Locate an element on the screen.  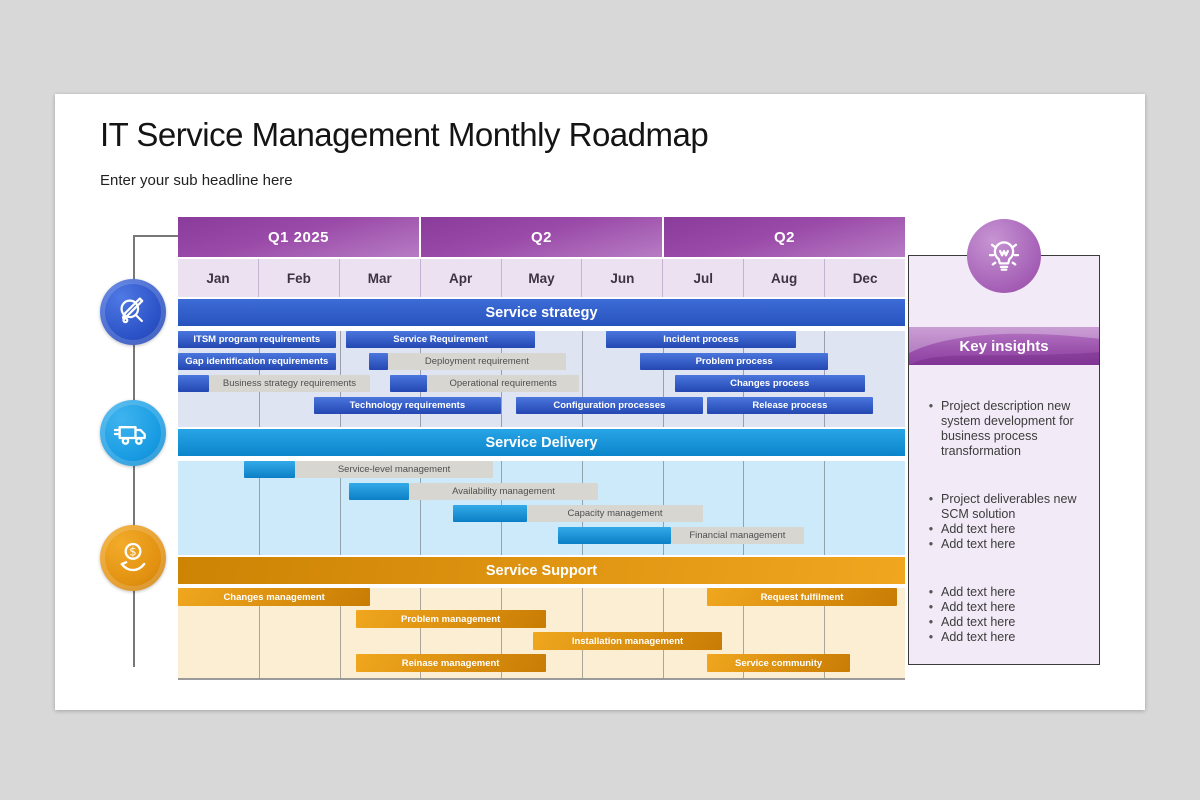
gantt-bar: Service community is located at coordinates (779, 663).